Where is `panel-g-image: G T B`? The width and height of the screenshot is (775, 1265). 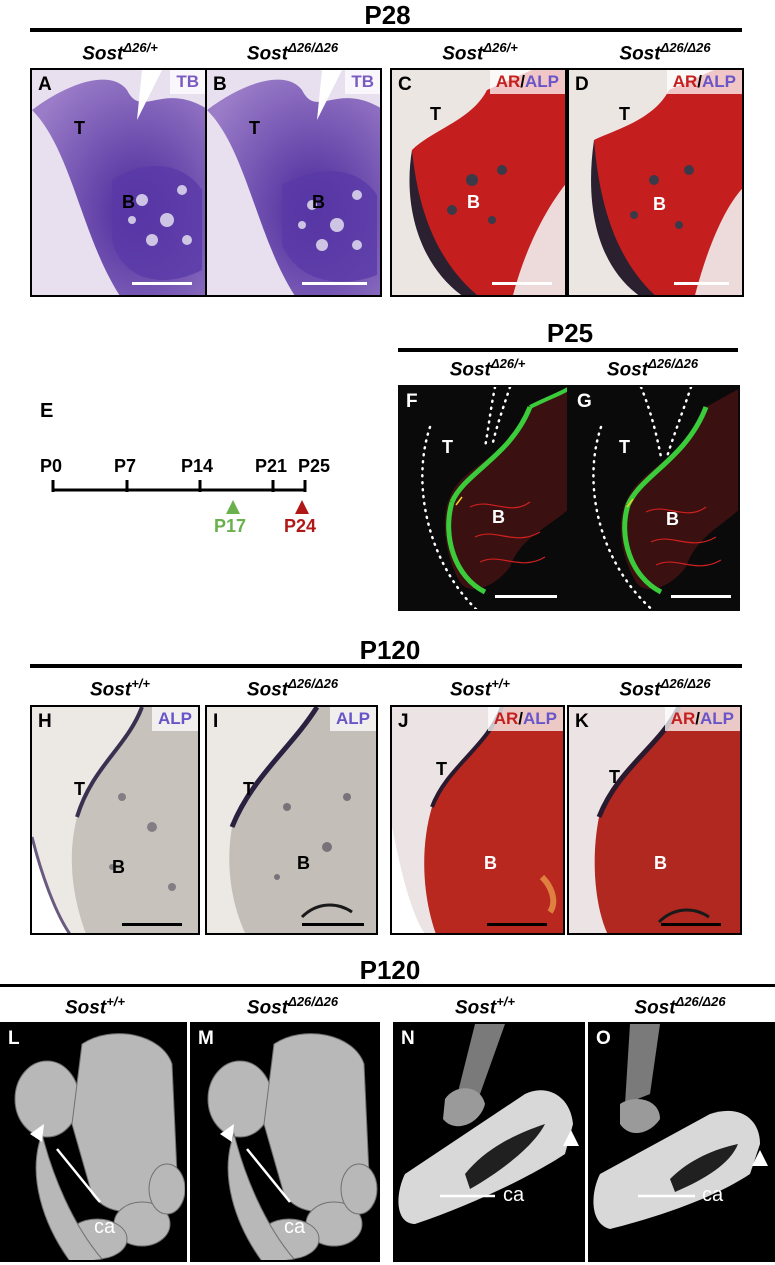
panel-g-image: G T B is located at coordinates (654, 498).